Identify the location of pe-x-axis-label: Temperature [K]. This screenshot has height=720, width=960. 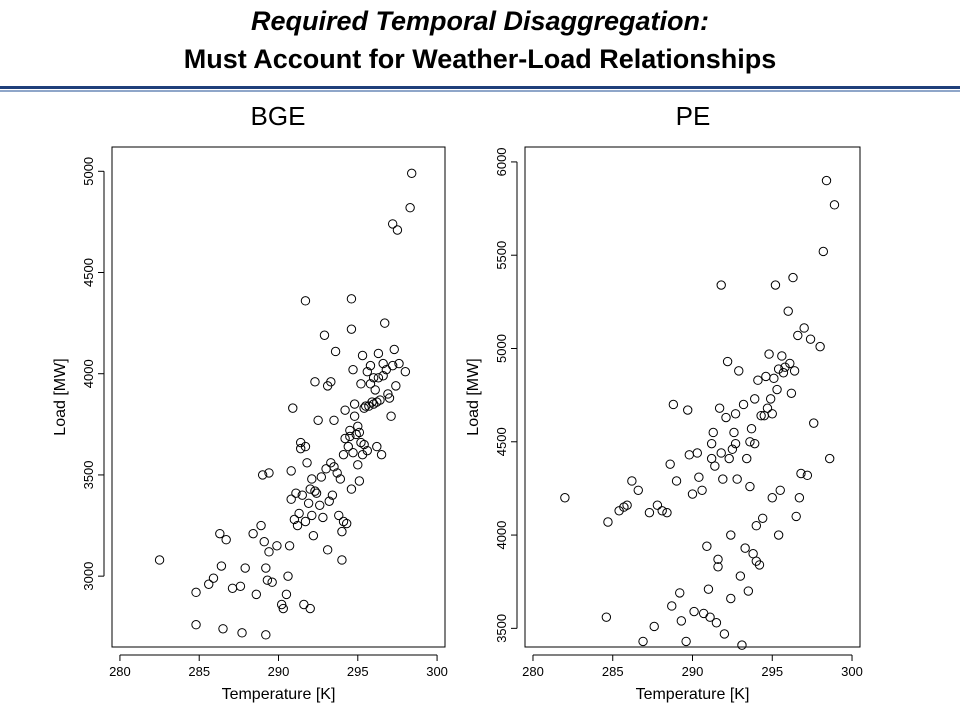
(693, 694).